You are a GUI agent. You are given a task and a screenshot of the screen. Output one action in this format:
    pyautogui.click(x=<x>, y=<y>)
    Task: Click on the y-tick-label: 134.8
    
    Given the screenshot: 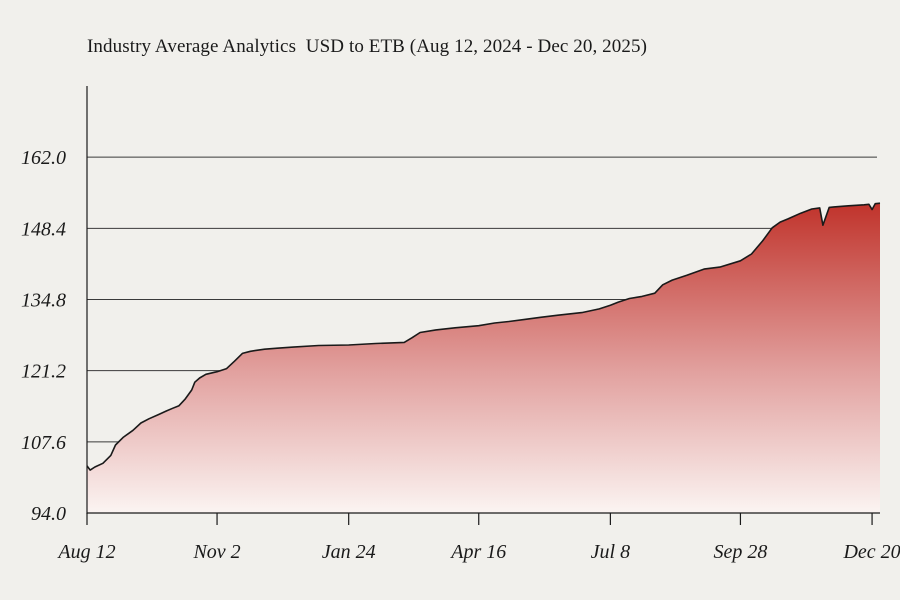 What is the action you would take?
    pyautogui.click(x=43, y=301)
    